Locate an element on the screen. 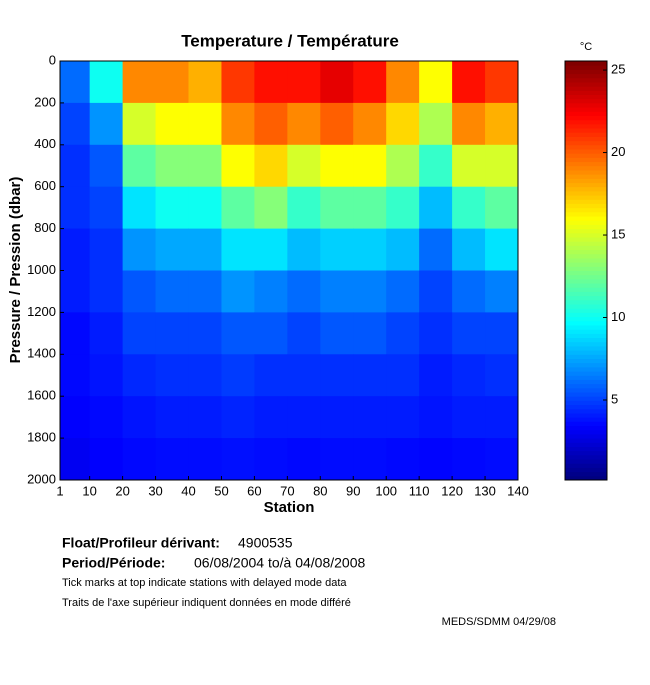 This screenshot has width=650, height=685. y-tick-label: 200 is located at coordinates (45, 101).